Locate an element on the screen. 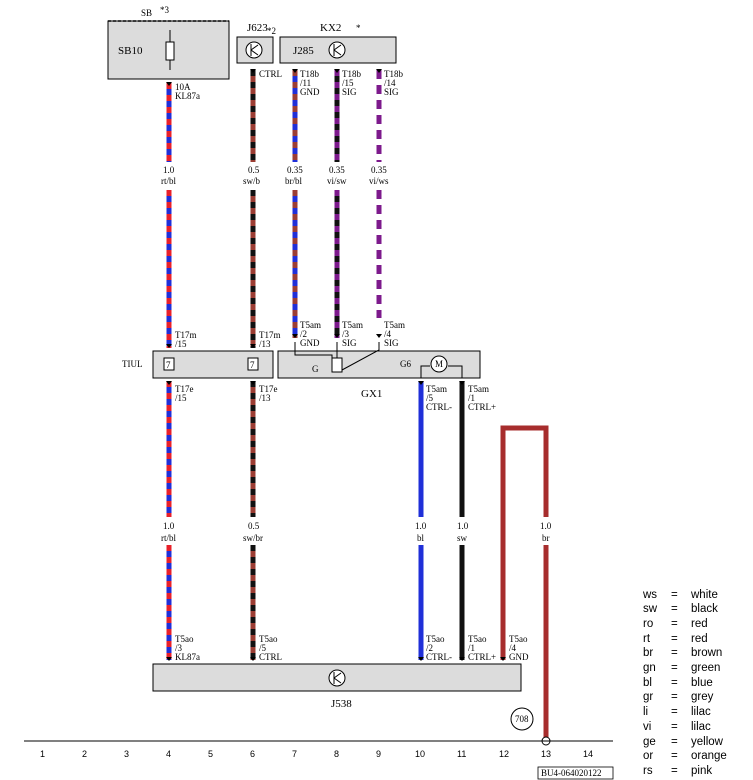  motor-icon is located at coordinates (439, 364).